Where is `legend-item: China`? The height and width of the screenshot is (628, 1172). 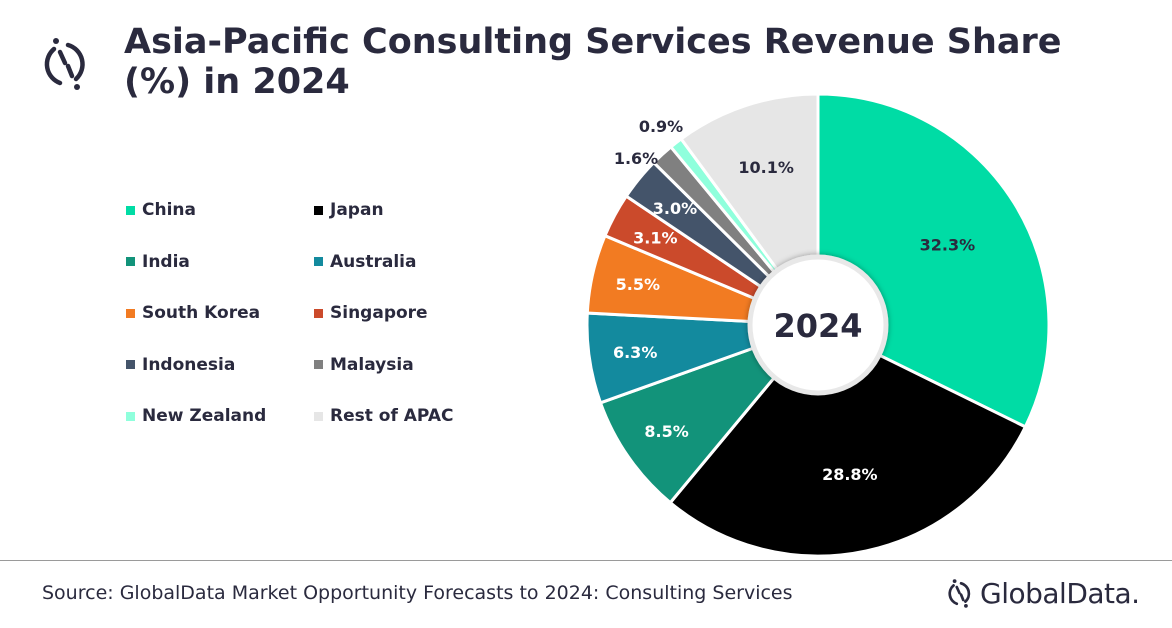
legend-item: China is located at coordinates (161, 210).